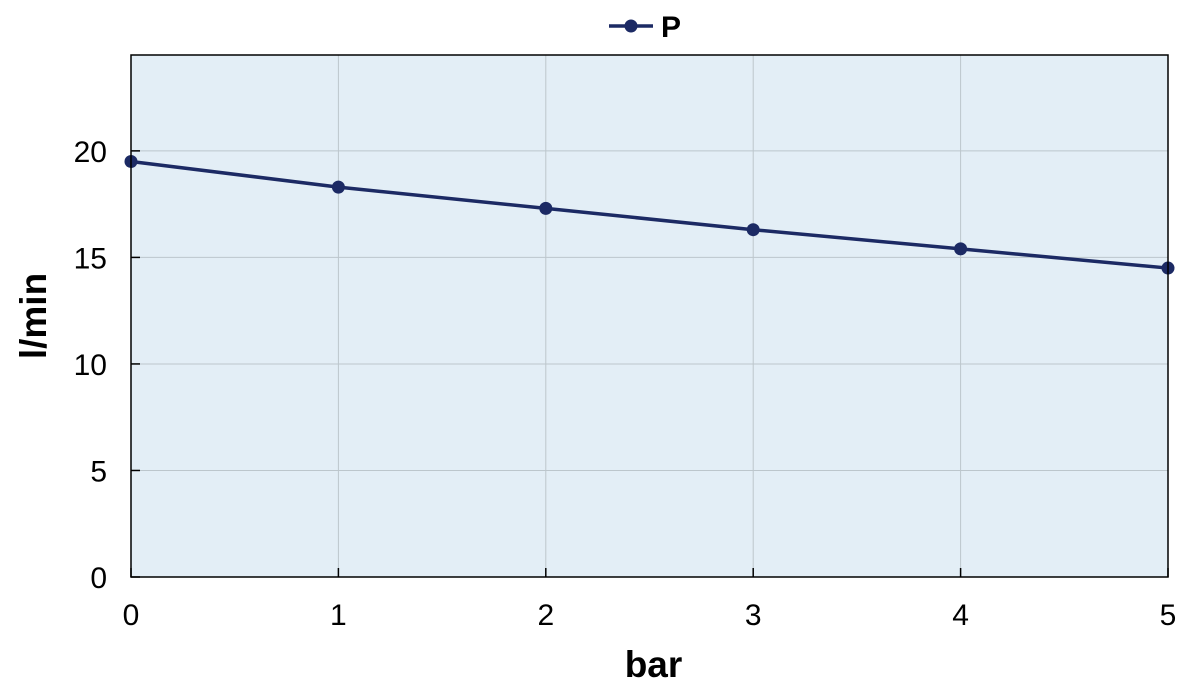 This screenshot has width=1186, height=686. What do you see at coordinates (645, 27) in the screenshot?
I see `legend: P` at bounding box center [645, 27].